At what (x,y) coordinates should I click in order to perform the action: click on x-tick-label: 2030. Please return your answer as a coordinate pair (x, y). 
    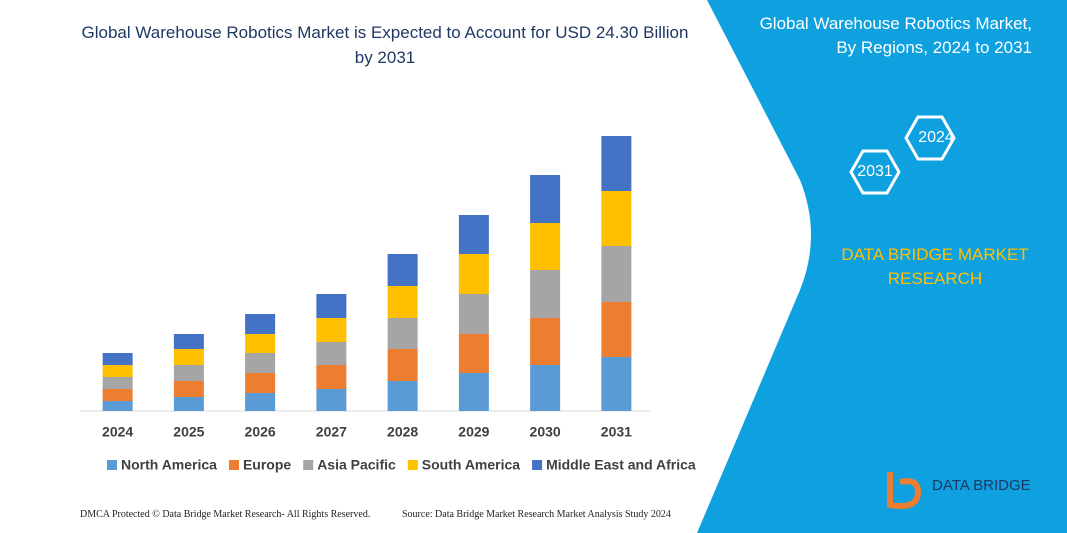
    Looking at the image, I should click on (545, 432).